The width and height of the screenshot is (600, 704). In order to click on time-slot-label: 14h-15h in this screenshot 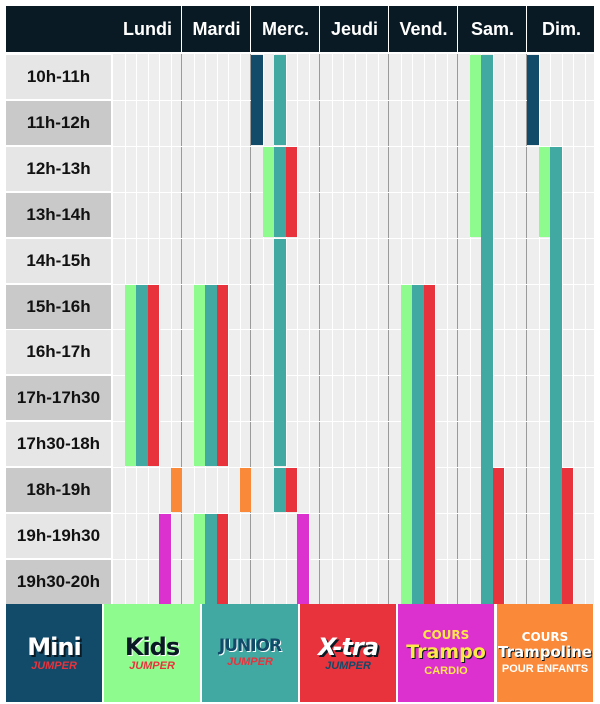, I will do `click(58, 260)`.